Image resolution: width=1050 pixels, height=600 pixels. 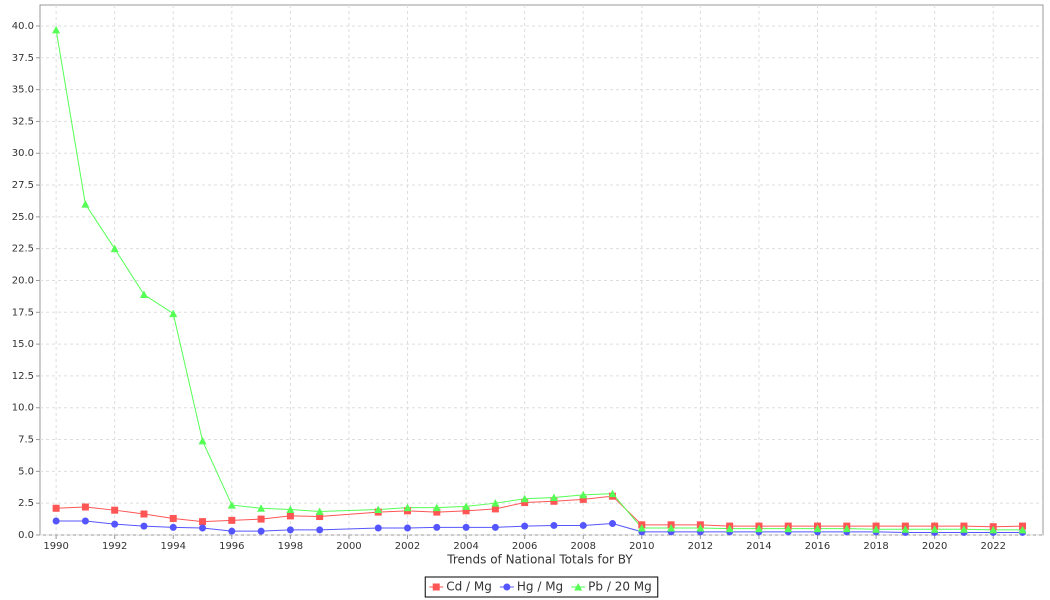 I want to click on legend-box, so click(x=541, y=587).